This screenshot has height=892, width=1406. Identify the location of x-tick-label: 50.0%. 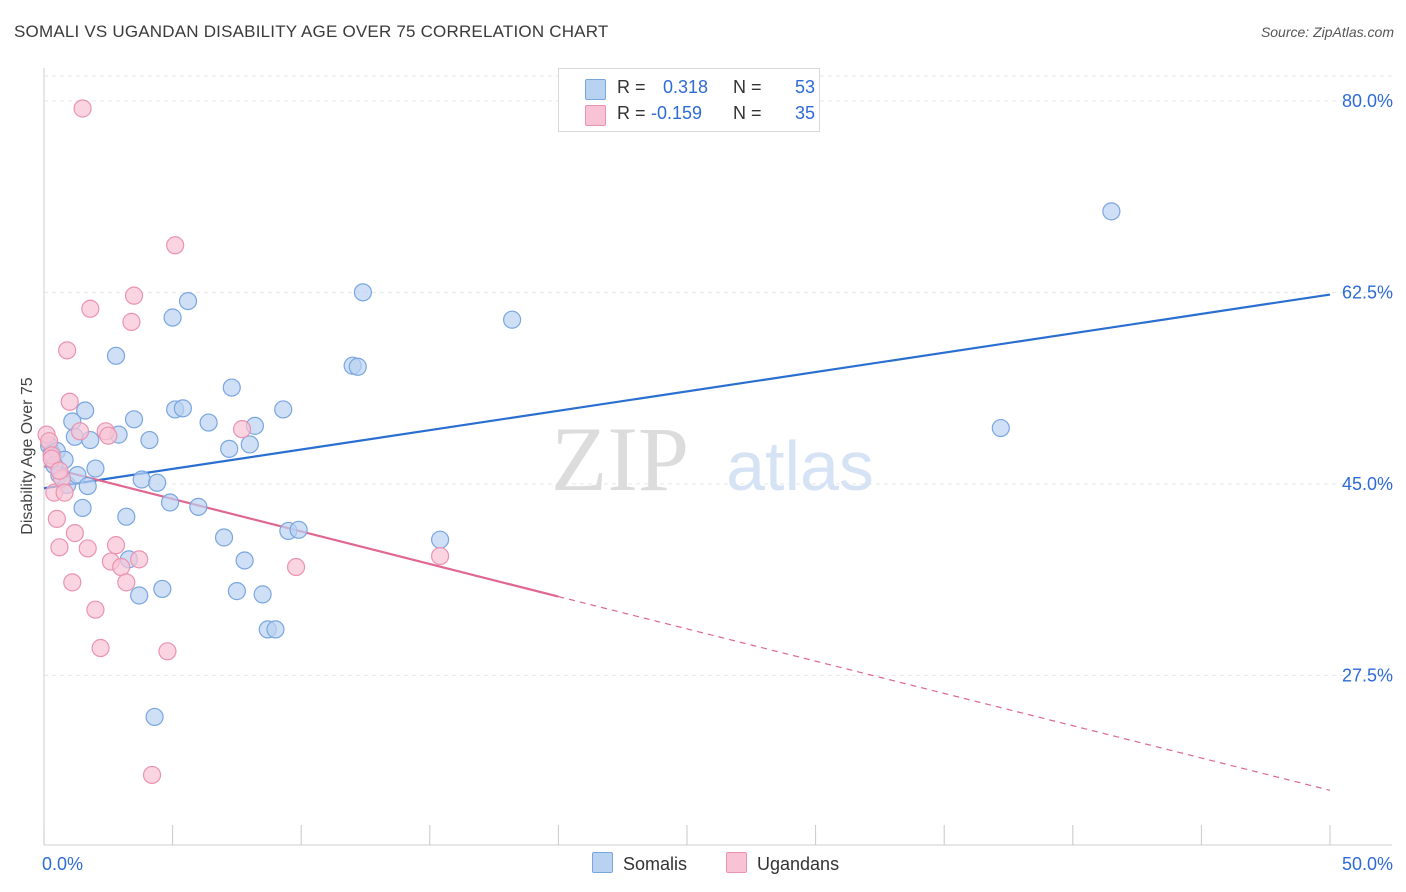
(1367, 864).